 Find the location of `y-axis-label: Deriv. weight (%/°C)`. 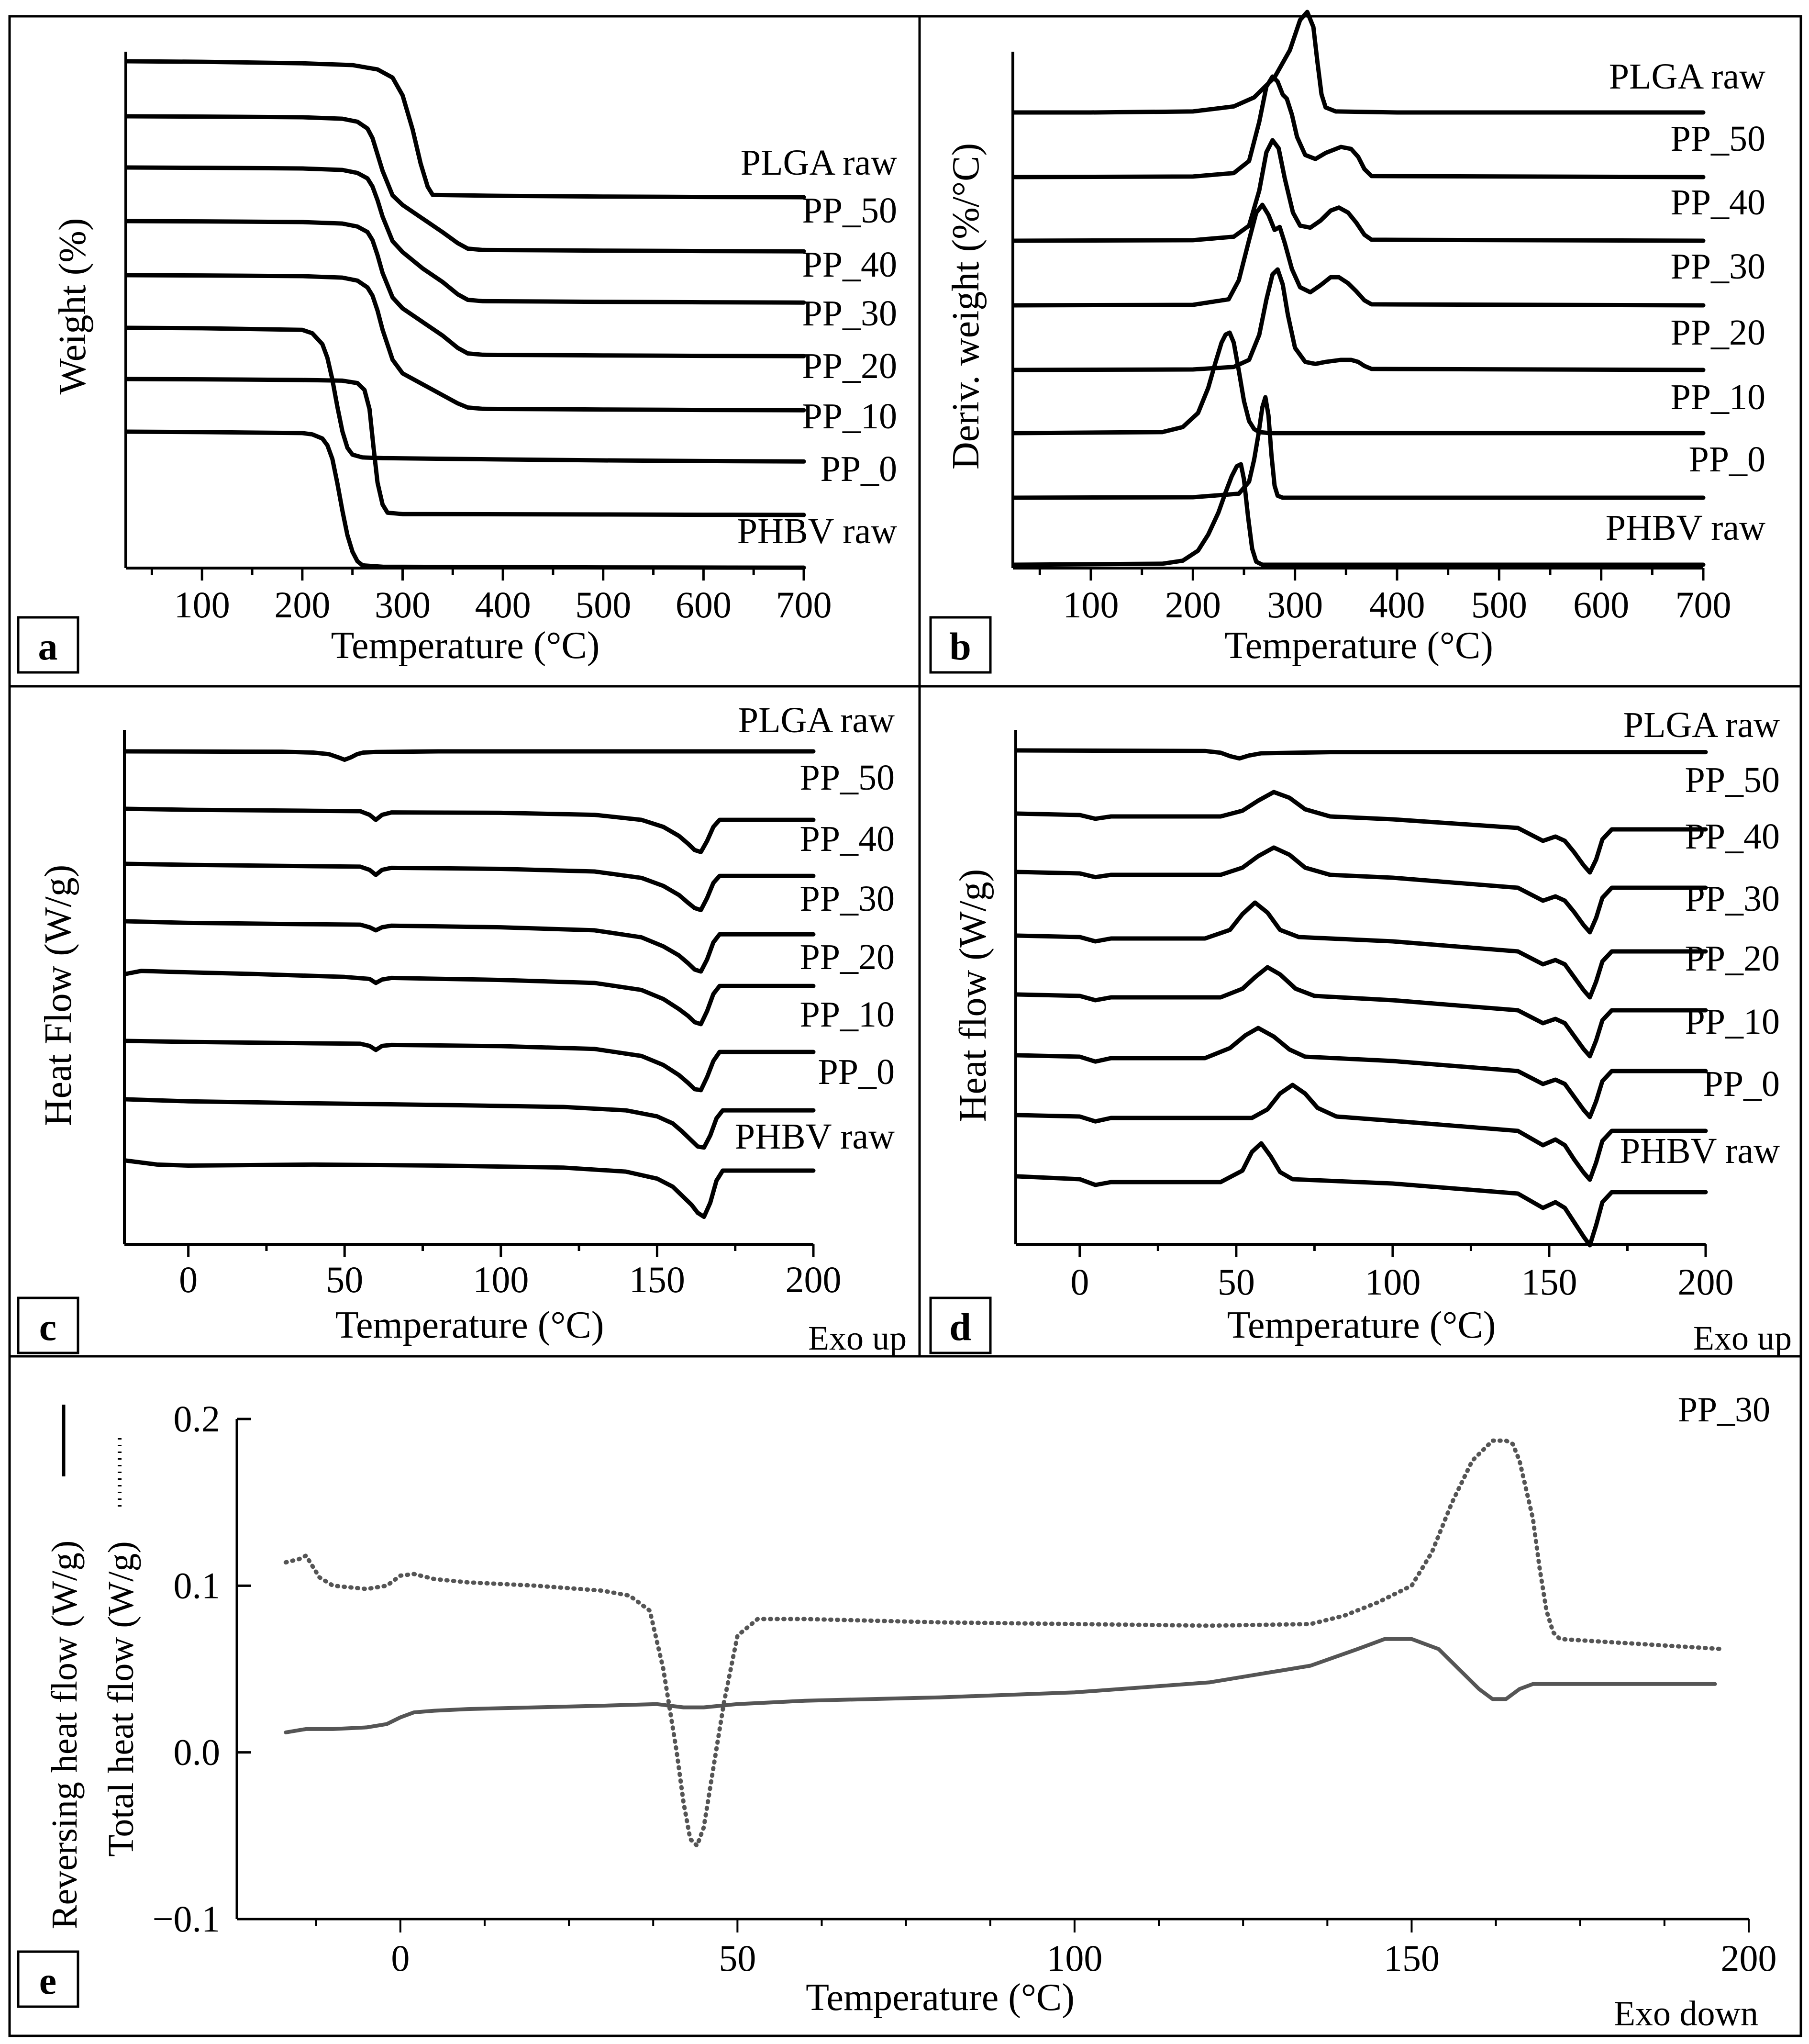

y-axis-label: Deriv. weight (%/°C) is located at coordinates (966, 306).